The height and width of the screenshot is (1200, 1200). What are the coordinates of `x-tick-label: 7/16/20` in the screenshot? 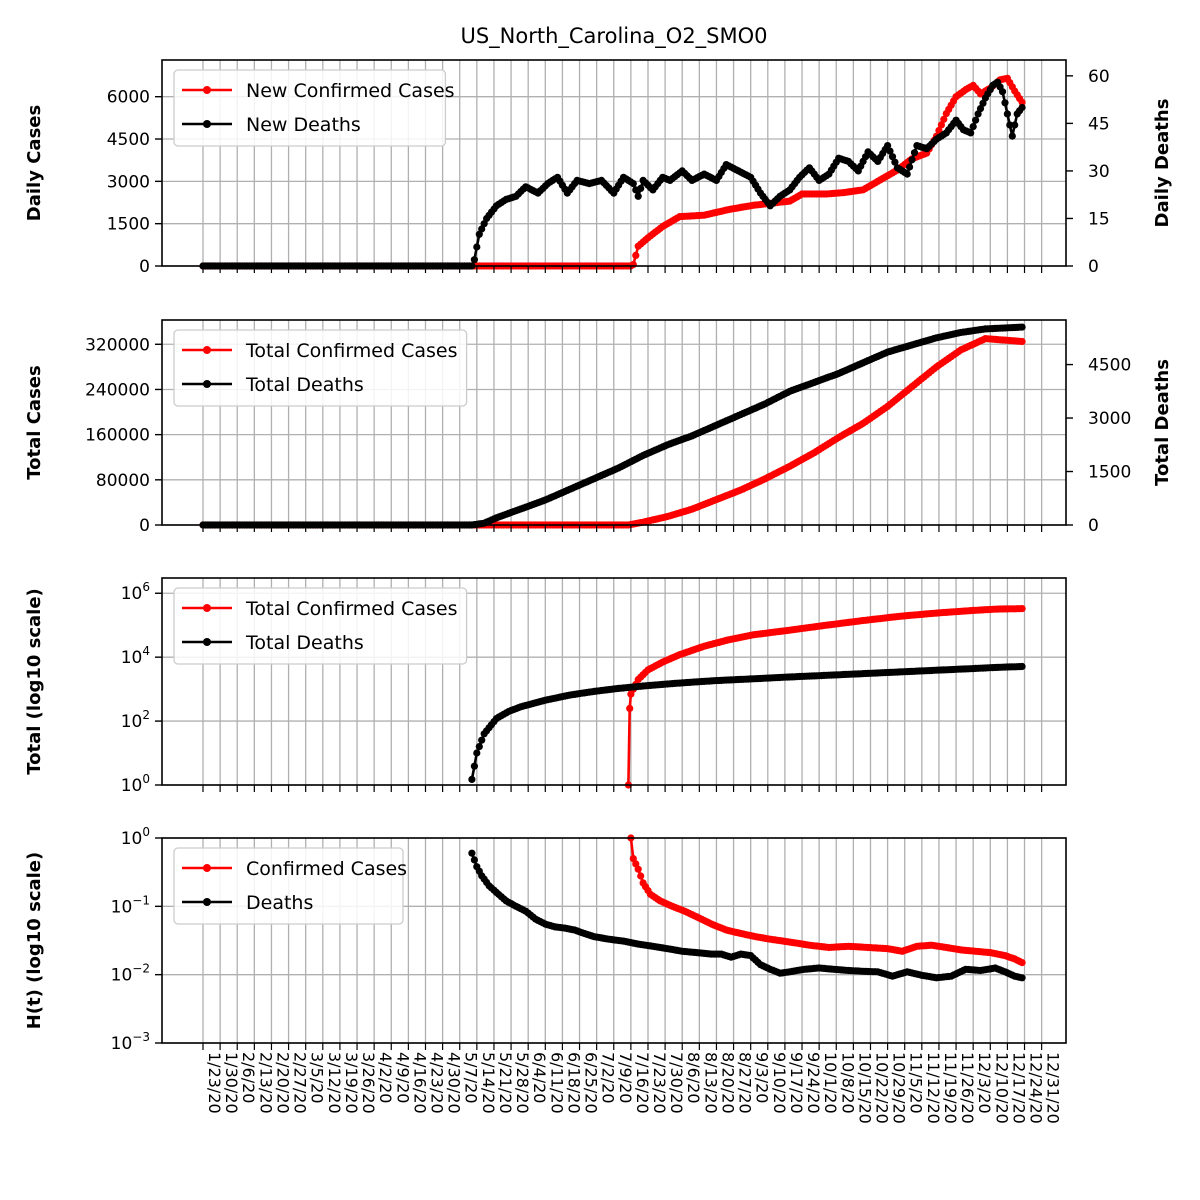 It's located at (642, 1083).